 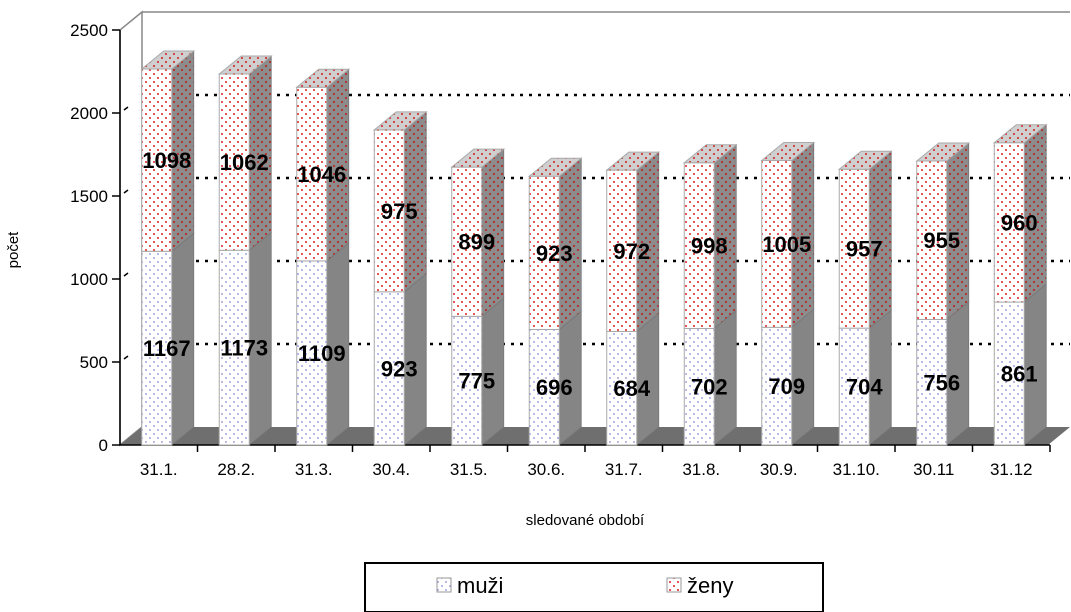 I want to click on label-zeny-4: 899, so click(x=476, y=242).